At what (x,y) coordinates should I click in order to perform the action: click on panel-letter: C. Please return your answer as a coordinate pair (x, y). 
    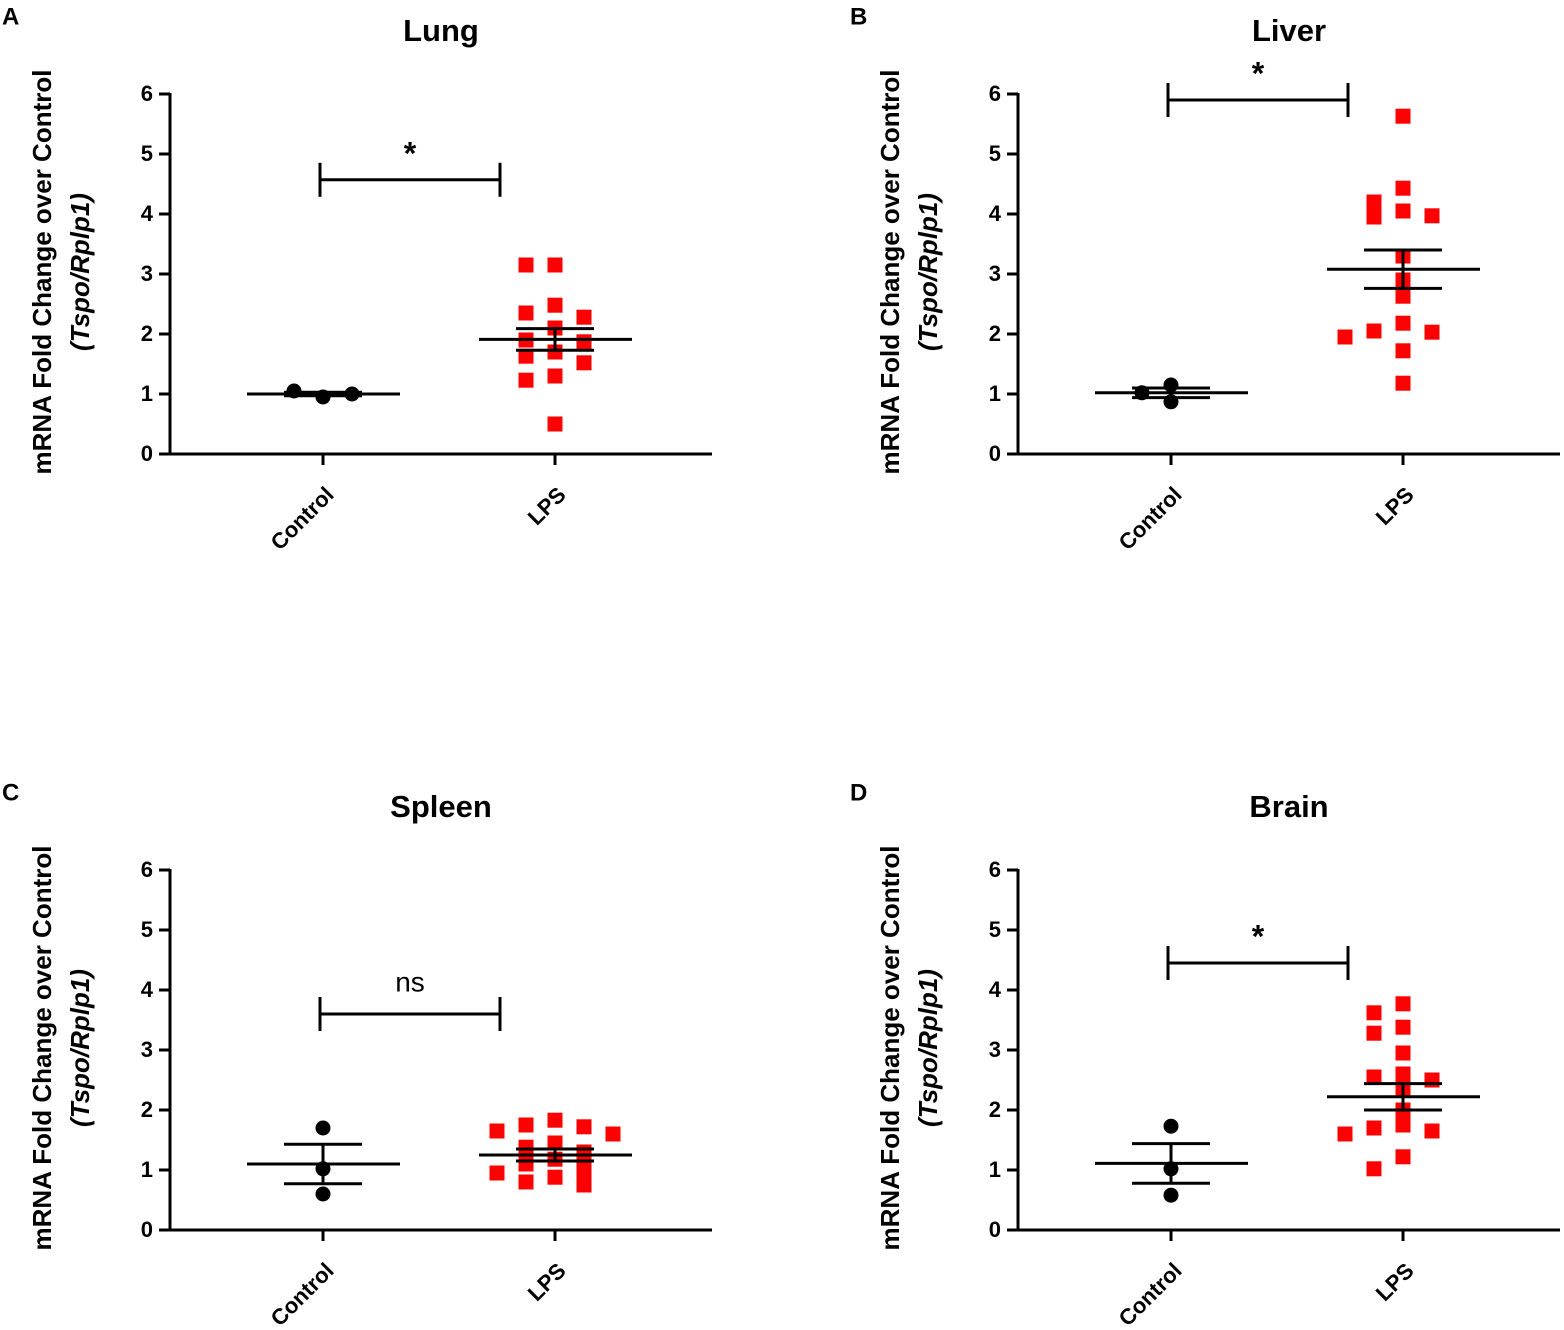
    Looking at the image, I should click on (10, 792).